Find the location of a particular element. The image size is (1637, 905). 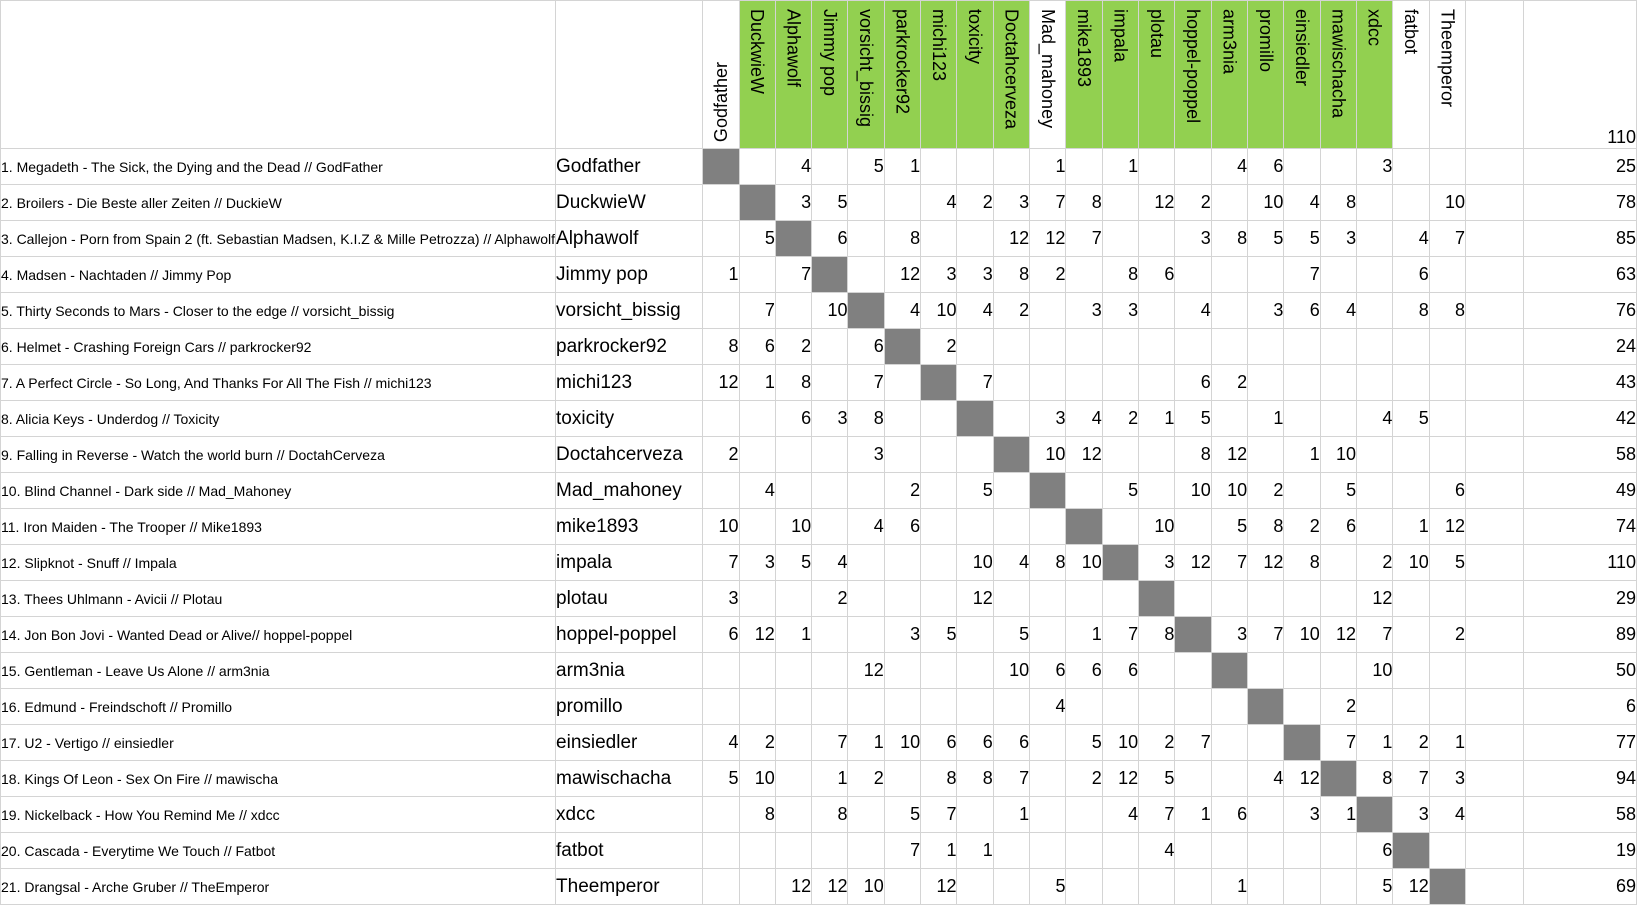

total-cell: 94 is located at coordinates (1579, 778).